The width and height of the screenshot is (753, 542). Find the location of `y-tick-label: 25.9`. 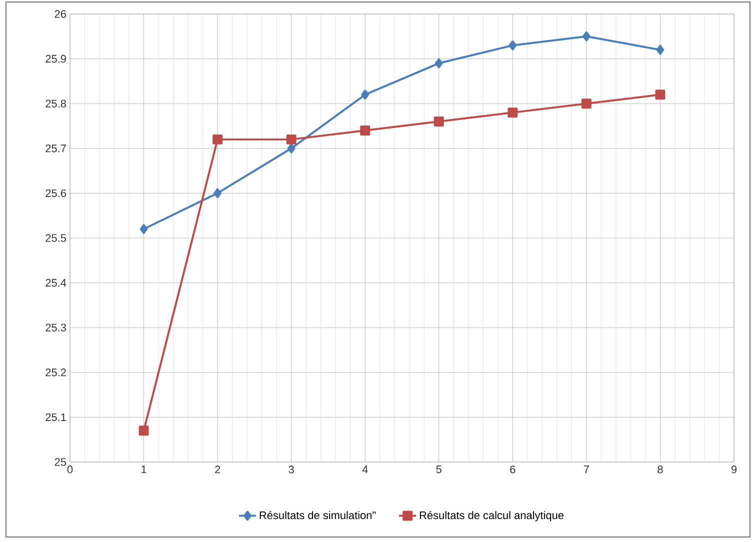

y-tick-label: 25.9 is located at coordinates (56, 58).